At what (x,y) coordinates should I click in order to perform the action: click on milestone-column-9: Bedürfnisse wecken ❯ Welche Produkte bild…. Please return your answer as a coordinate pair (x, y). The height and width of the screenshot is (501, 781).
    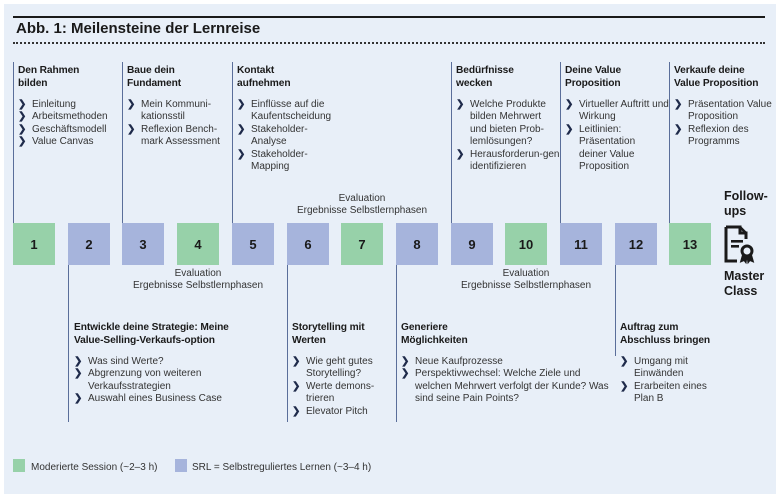
    Looking at the image, I should click on (508, 118).